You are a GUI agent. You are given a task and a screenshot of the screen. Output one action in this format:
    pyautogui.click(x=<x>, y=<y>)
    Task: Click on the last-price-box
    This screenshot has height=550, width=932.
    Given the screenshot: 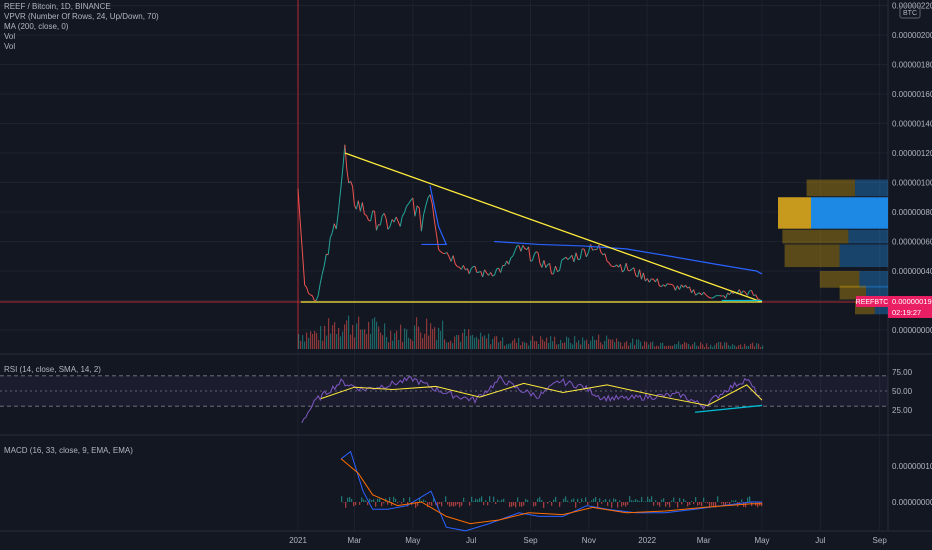 What is the action you would take?
    pyautogui.click(x=910, y=306)
    